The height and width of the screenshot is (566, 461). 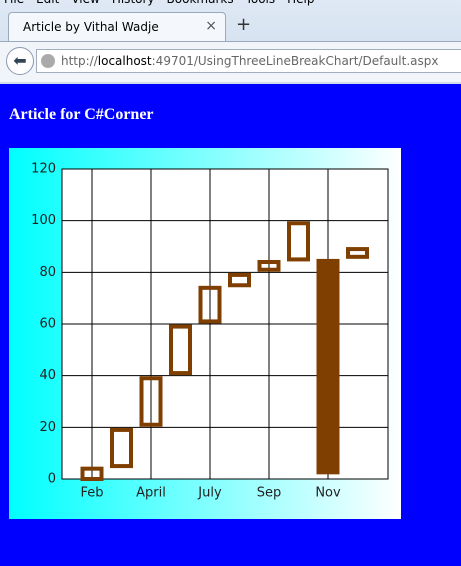 I want to click on menu-bar: File Edit View History Bookmarks Tools Help, so click(x=165, y=3).